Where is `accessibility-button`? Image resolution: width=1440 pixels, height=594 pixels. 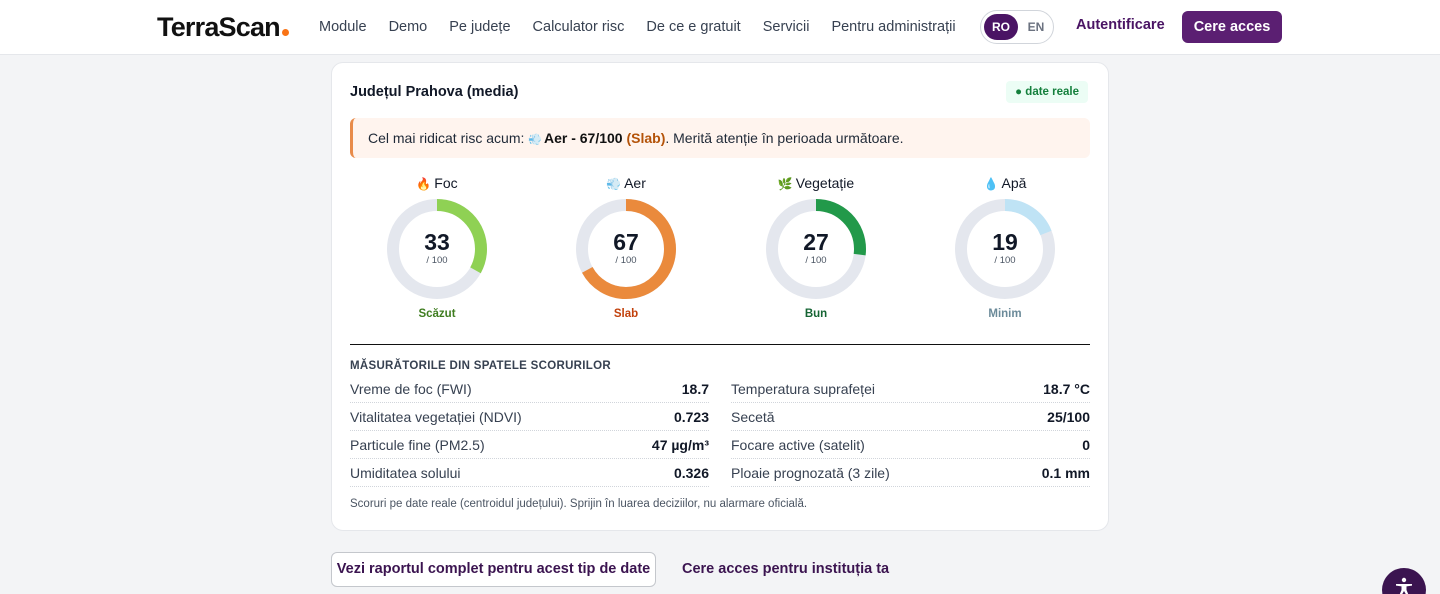 accessibility-button is located at coordinates (1404, 581).